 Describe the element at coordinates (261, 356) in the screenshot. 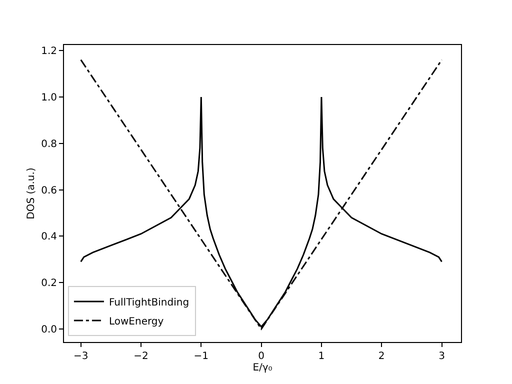

I see `x-tick-label: 0` at that location.